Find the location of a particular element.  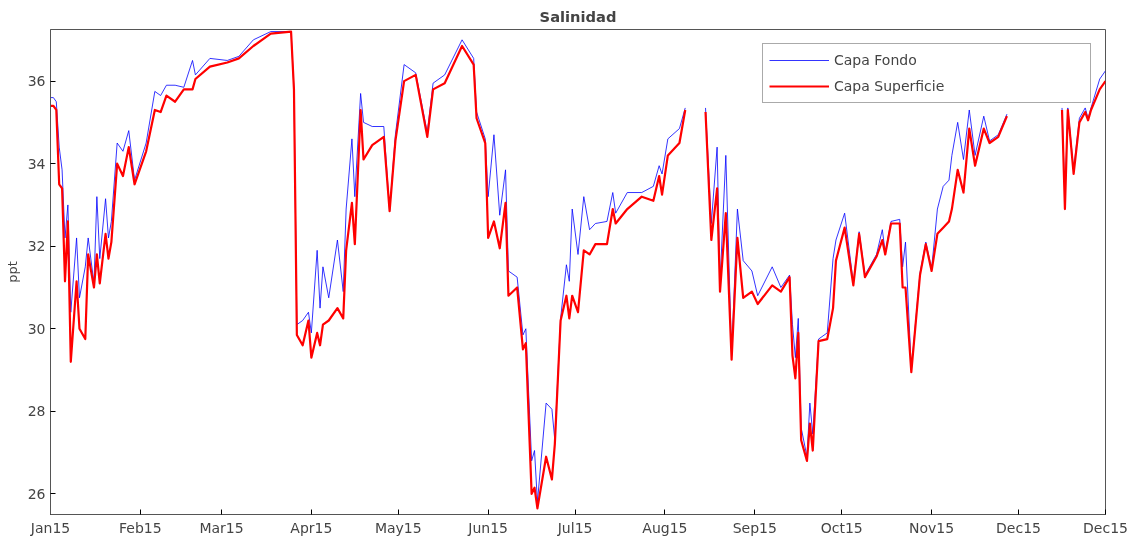

x-tick-label: Aug15 is located at coordinates (665, 527).